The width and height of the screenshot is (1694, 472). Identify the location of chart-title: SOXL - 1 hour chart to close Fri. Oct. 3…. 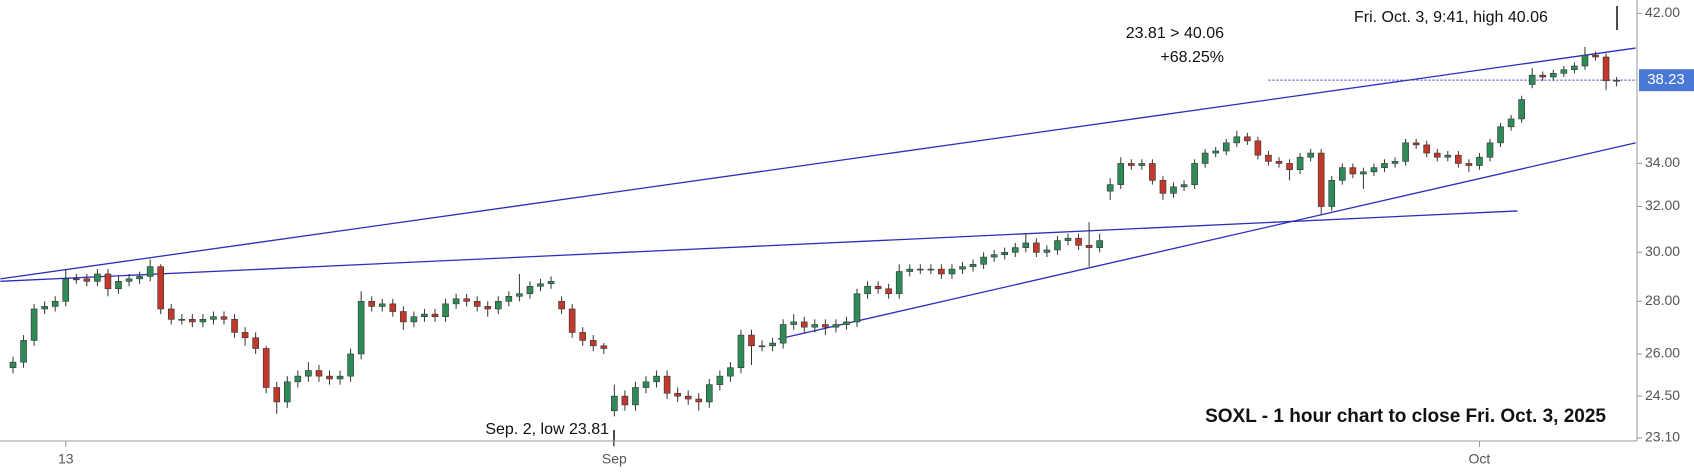
(1405, 416).